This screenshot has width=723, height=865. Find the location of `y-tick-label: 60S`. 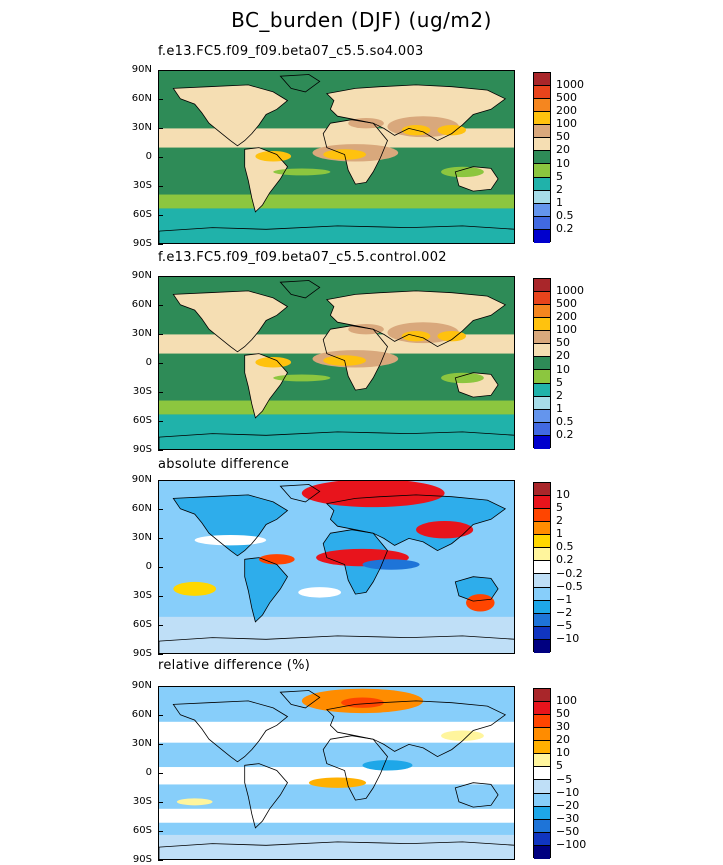

y-tick-label: 60S is located at coordinates (142, 624).